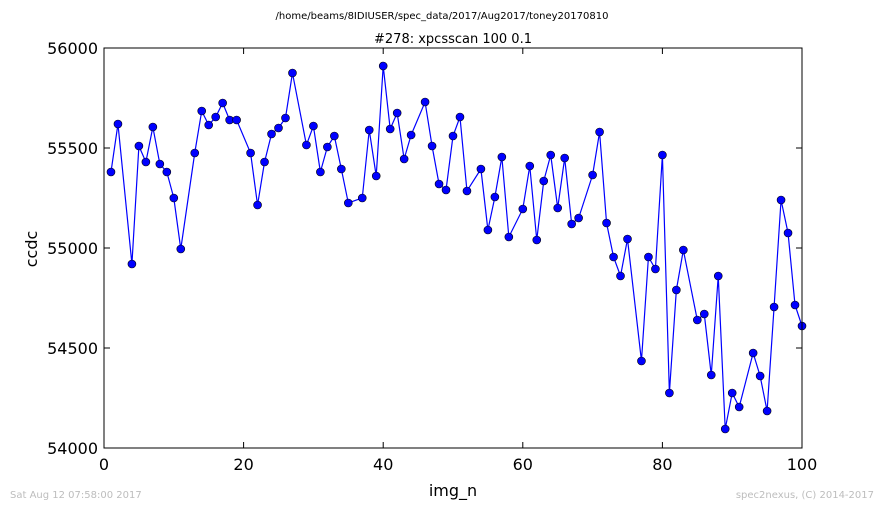  I want to click on y-tick-label: 54500, so click(72, 348).